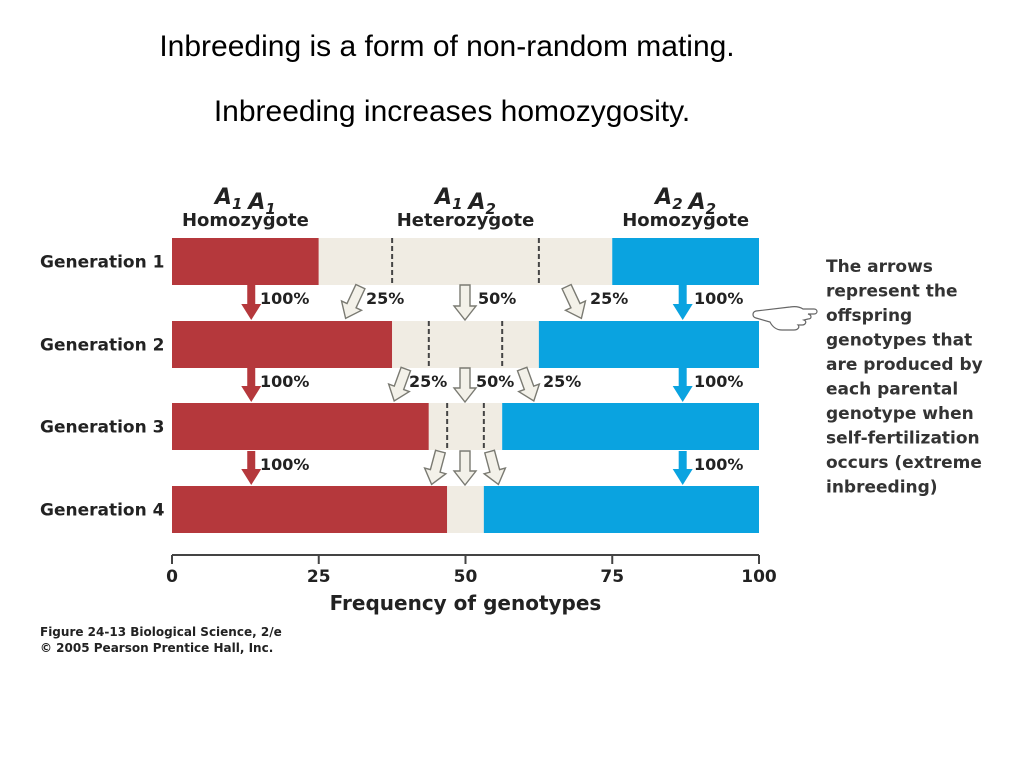 This screenshot has width=1024, height=768. I want to click on arrow-label-gap3-2: 100%, so click(718, 464).